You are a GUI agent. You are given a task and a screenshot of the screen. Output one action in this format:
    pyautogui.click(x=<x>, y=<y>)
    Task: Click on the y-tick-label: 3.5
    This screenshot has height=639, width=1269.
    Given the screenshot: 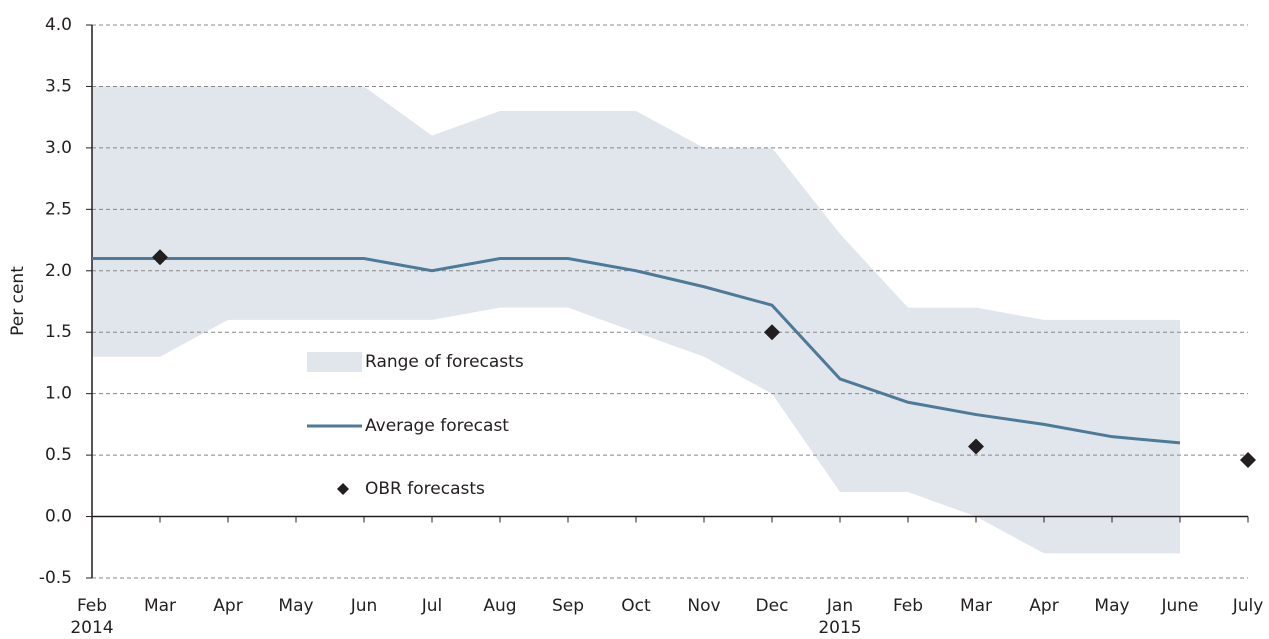 What is the action you would take?
    pyautogui.click(x=58, y=86)
    